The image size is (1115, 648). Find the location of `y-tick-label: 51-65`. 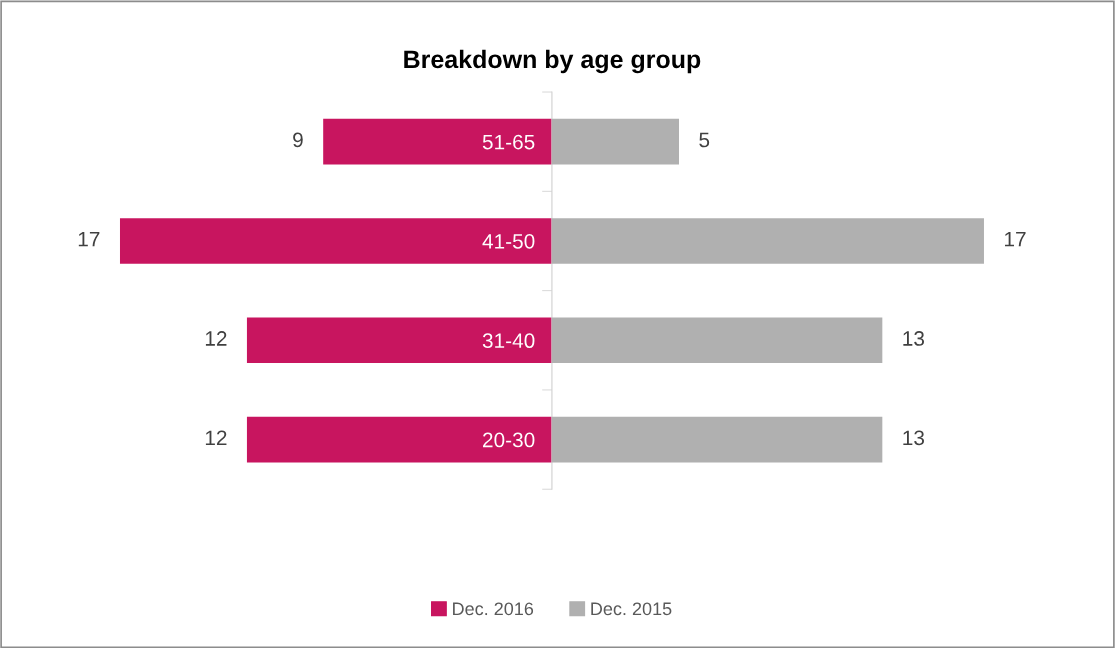

y-tick-label: 51-65 is located at coordinates (508, 142).